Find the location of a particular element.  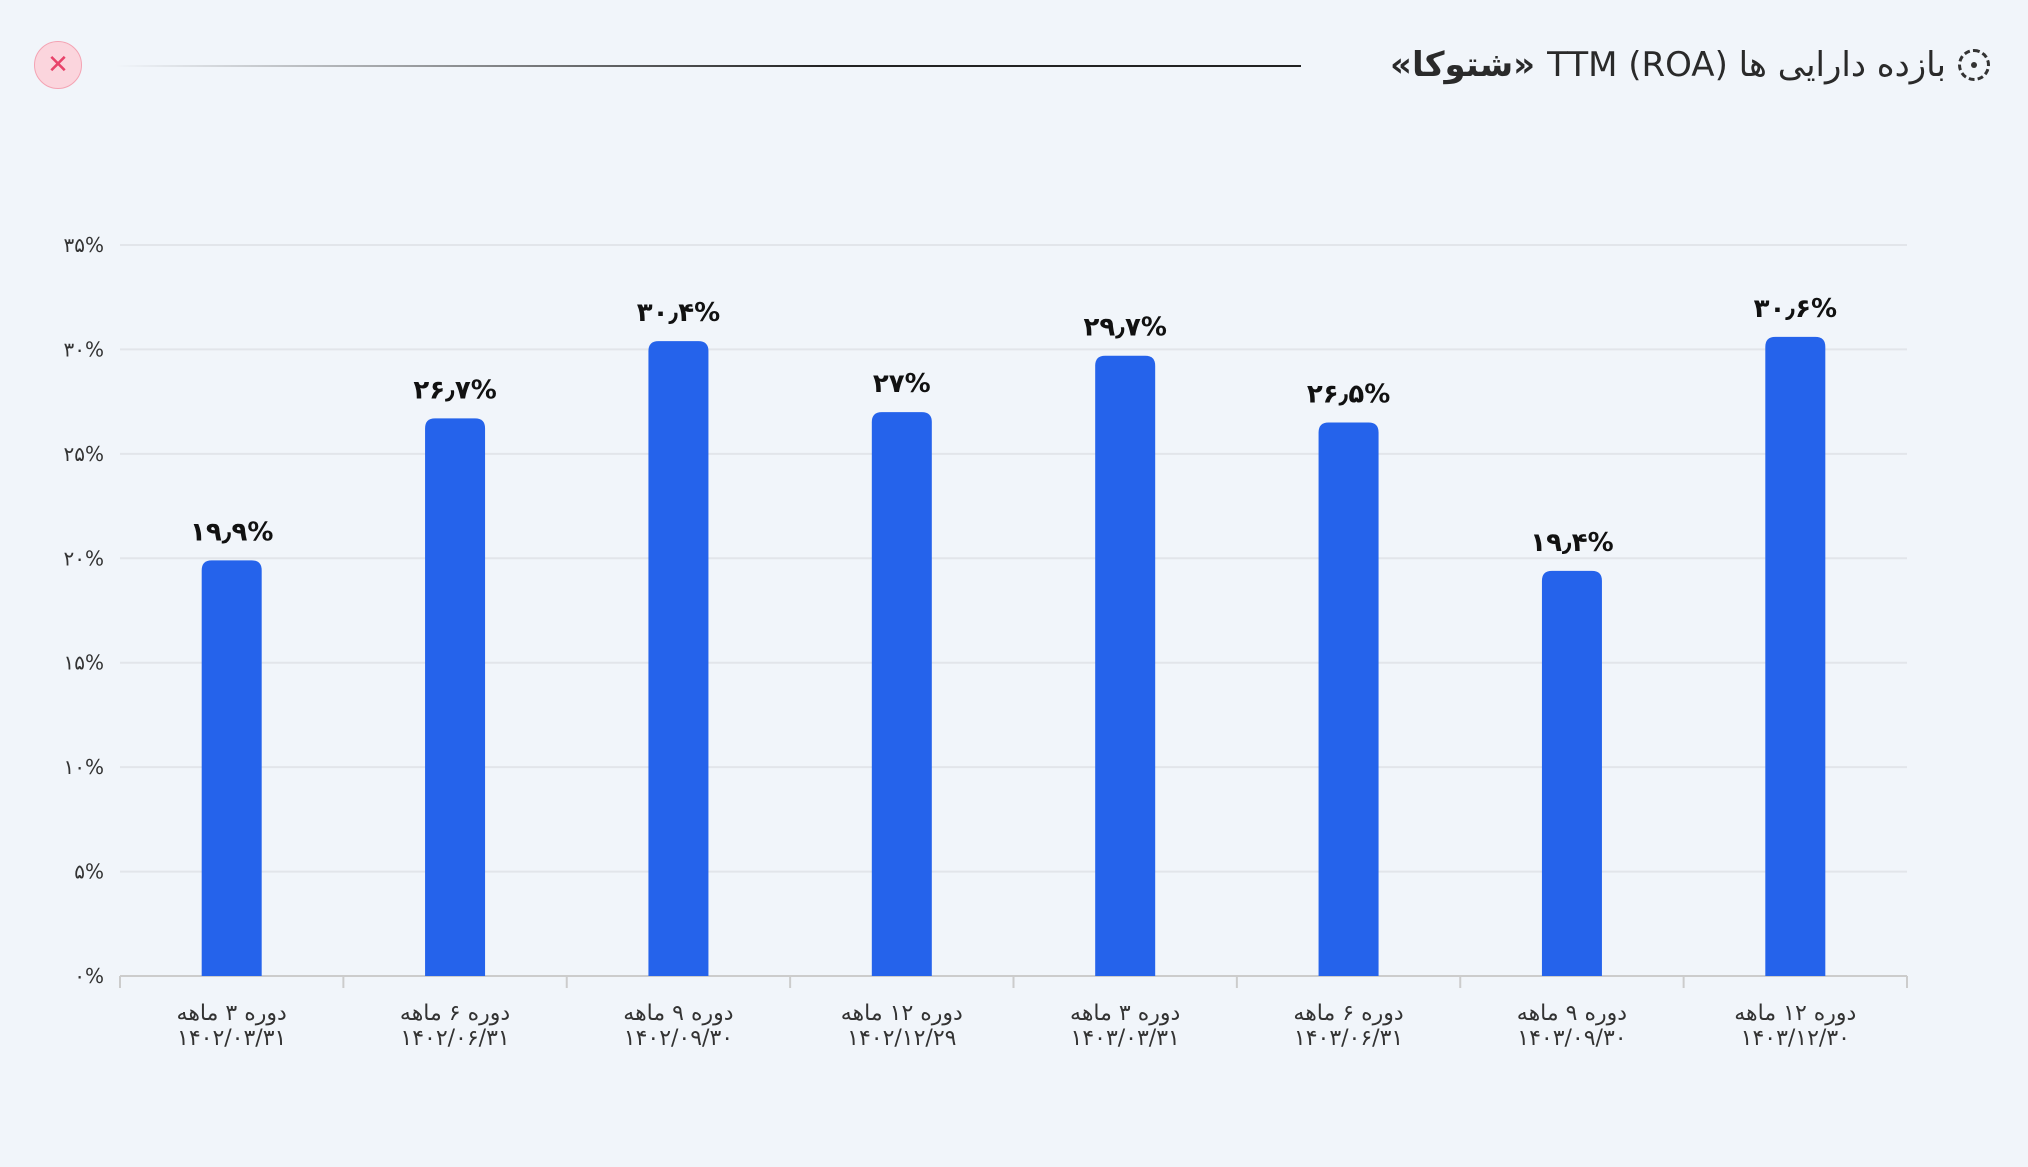

header-divider is located at coordinates (708, 66).